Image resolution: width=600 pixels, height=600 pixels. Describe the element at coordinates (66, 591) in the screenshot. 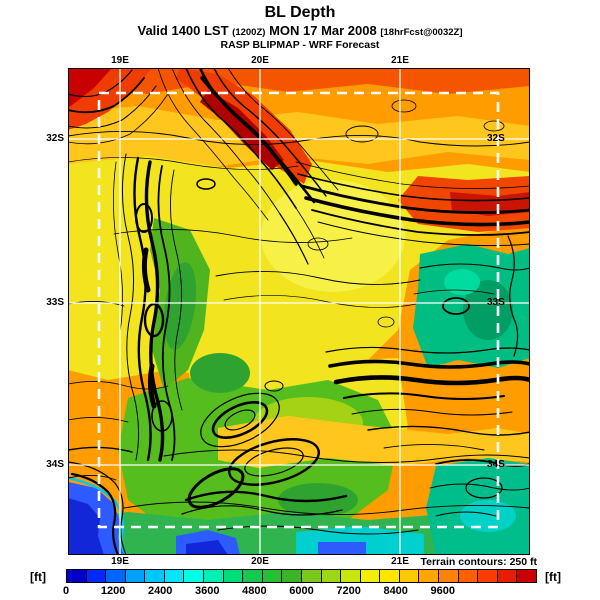

I see `colorbar-tick-label: 0` at that location.